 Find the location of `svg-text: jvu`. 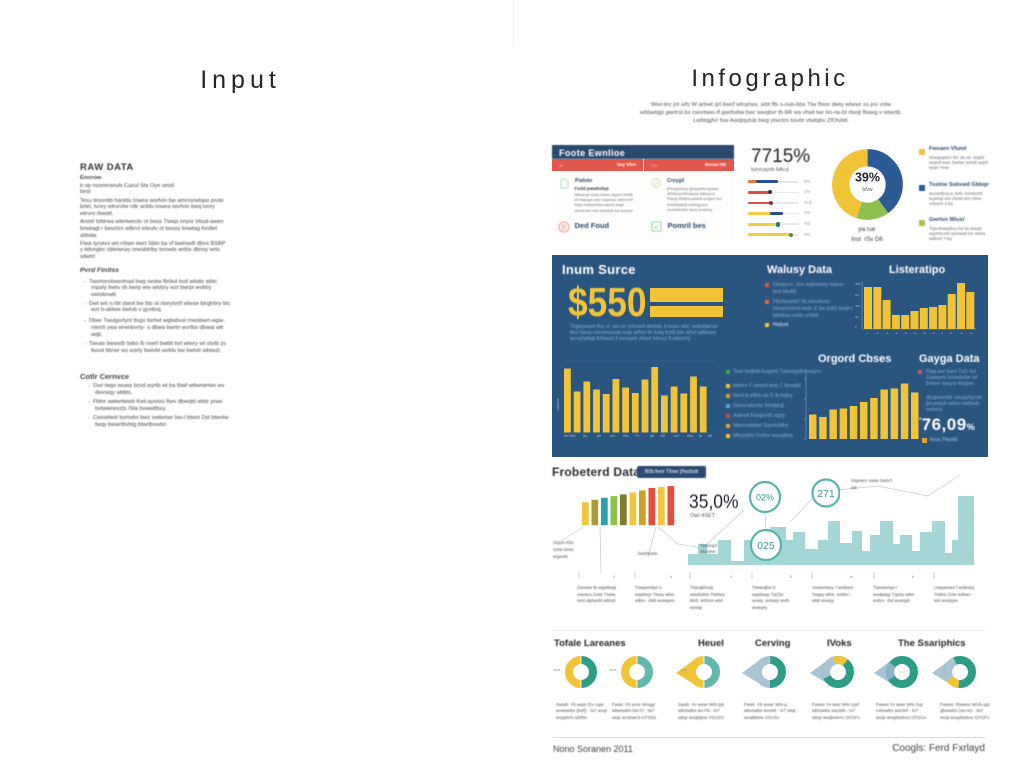

svg-text: jvu is located at coordinates (584, 436).